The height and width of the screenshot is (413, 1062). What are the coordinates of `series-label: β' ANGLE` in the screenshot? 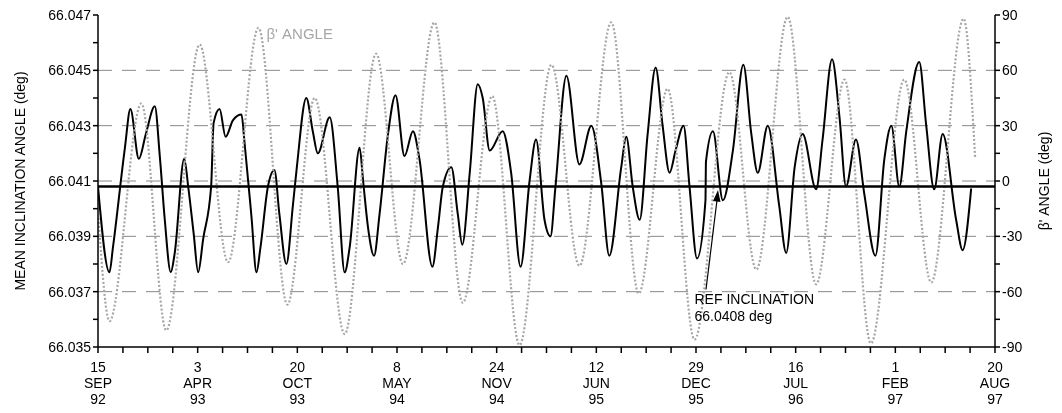 It's located at (299, 33).